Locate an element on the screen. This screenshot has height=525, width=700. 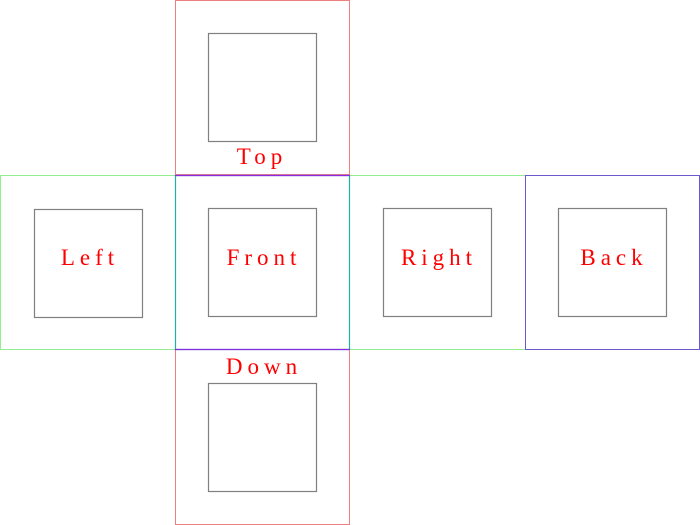
face-down-label: Down is located at coordinates (264, 366).